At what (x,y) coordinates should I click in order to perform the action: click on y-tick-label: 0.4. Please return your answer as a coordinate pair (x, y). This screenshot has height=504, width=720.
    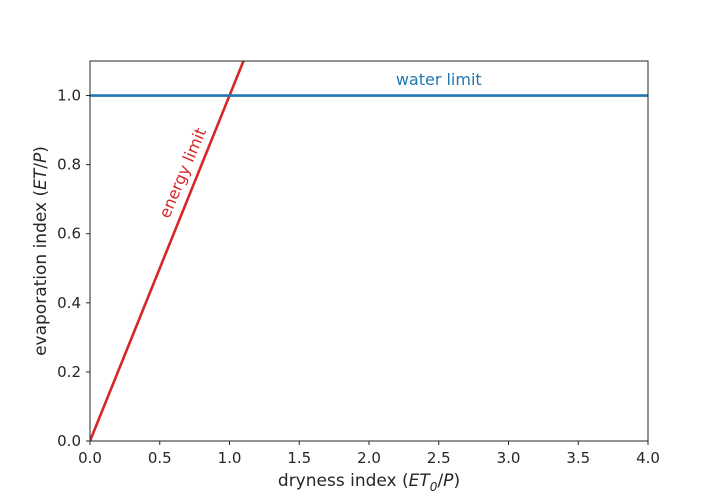
    Looking at the image, I should click on (69, 303).